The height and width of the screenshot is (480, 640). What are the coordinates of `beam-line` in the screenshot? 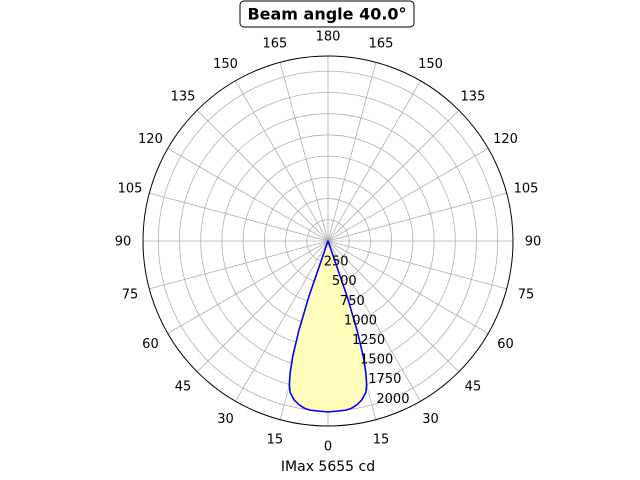 It's located at (328, 326).